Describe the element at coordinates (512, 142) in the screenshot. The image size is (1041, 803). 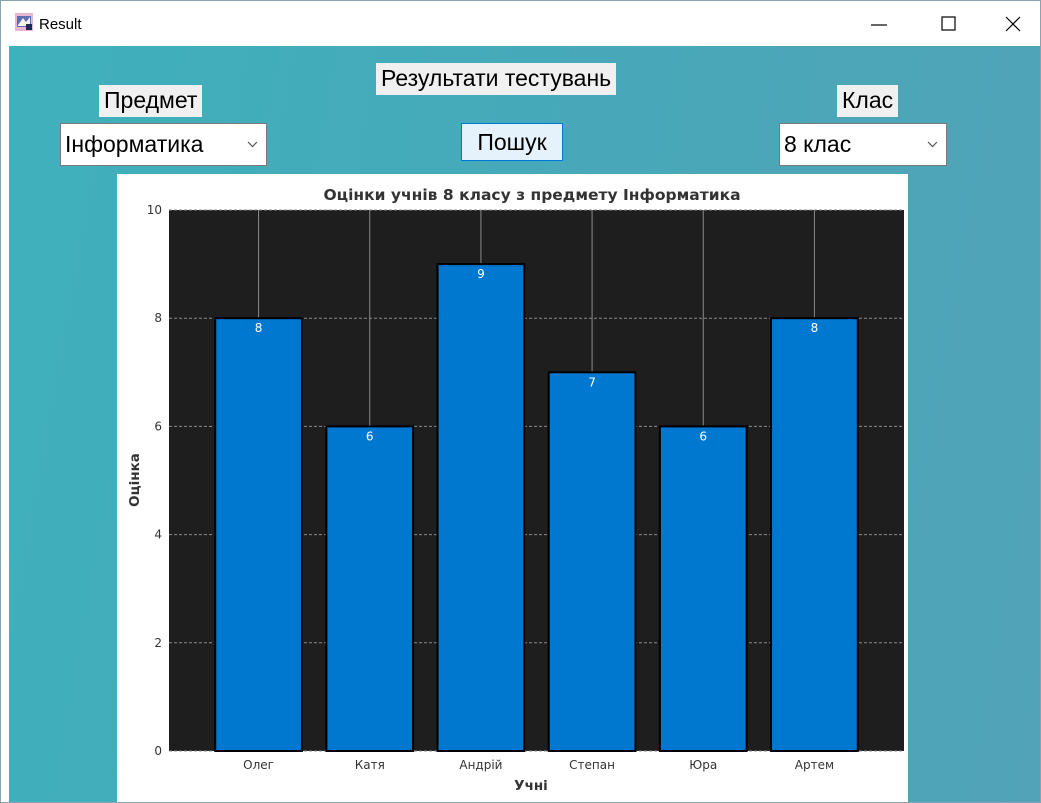
I see `search-button: Пошук` at that location.